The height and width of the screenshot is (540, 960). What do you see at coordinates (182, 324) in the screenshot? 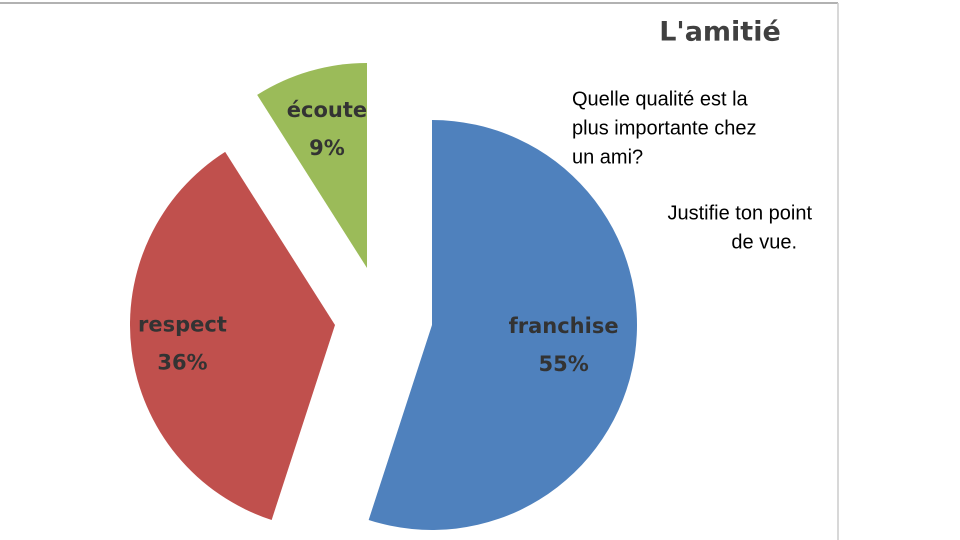
I see `slice-label: respect` at bounding box center [182, 324].